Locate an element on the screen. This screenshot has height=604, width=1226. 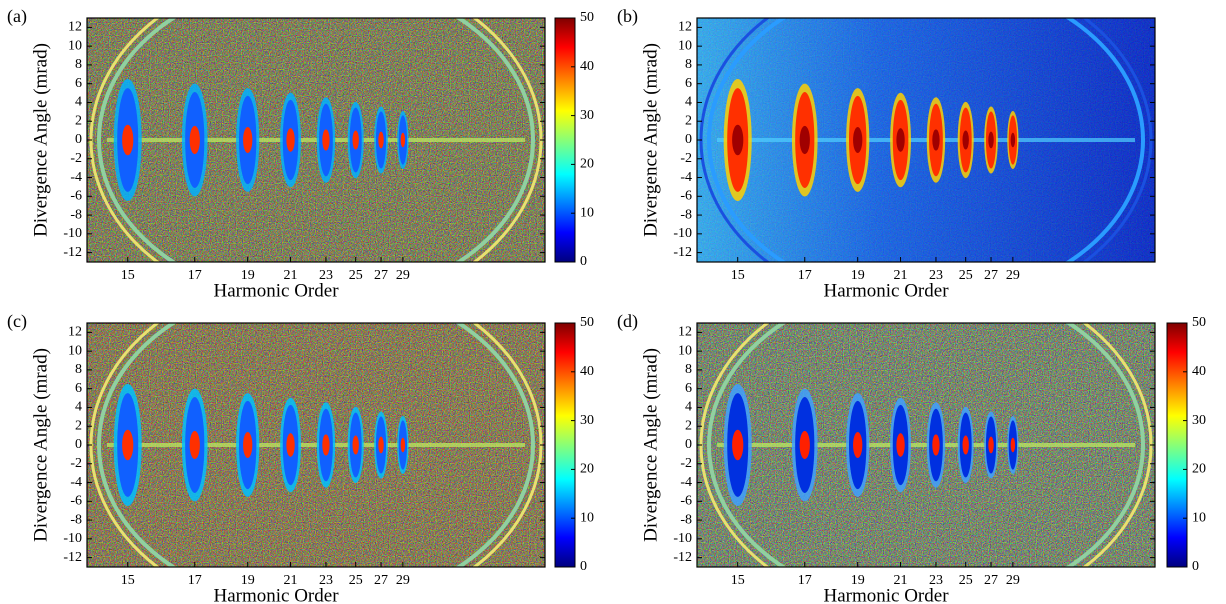
panel-label: (a) is located at coordinates (17, 16).